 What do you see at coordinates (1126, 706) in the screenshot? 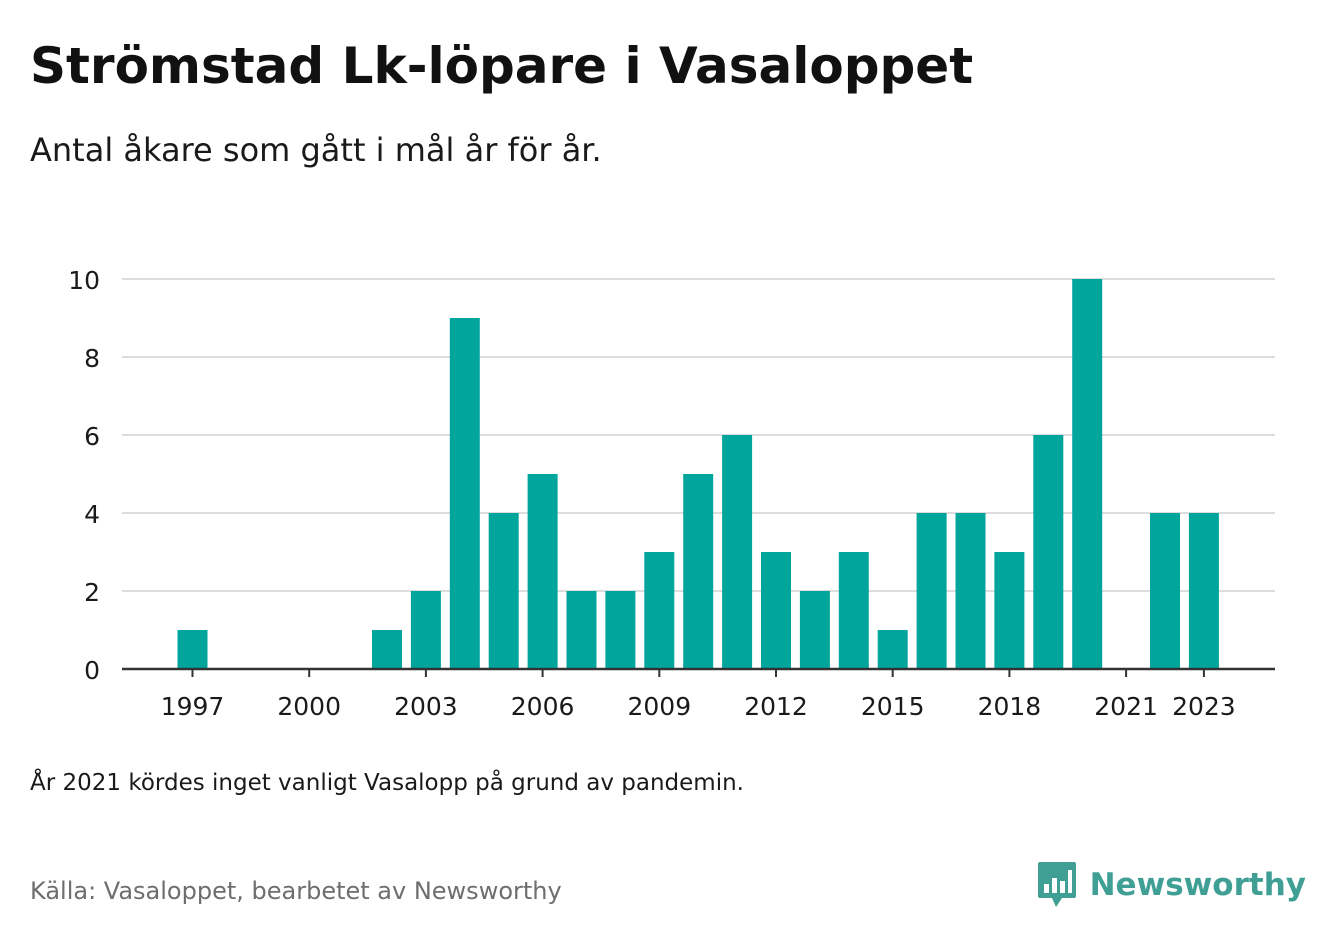
I see `x-tick-label: 2021` at bounding box center [1126, 706].